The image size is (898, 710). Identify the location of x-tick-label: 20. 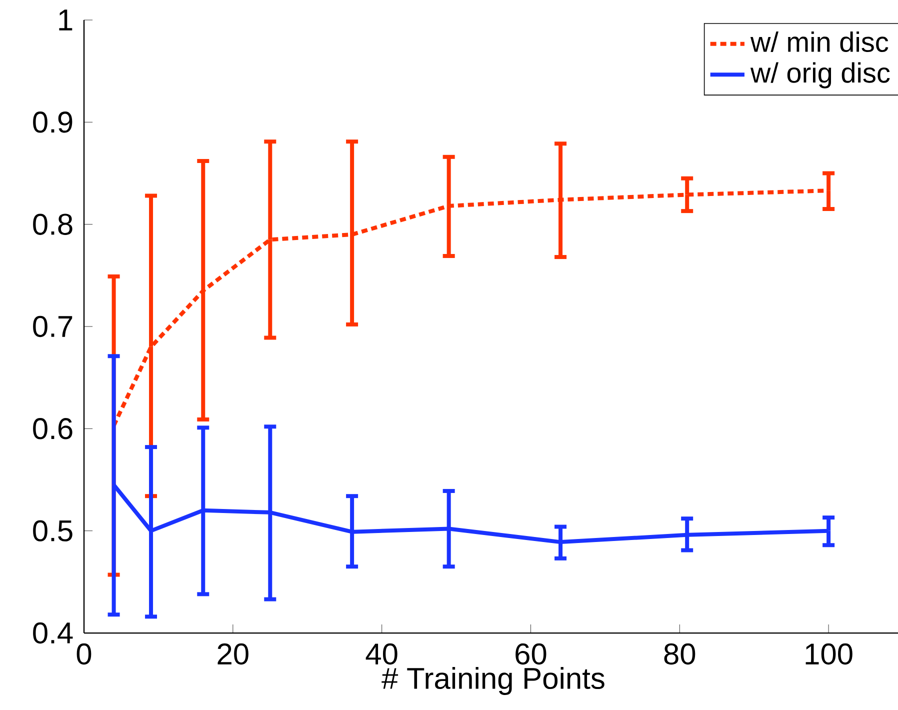
(233, 654).